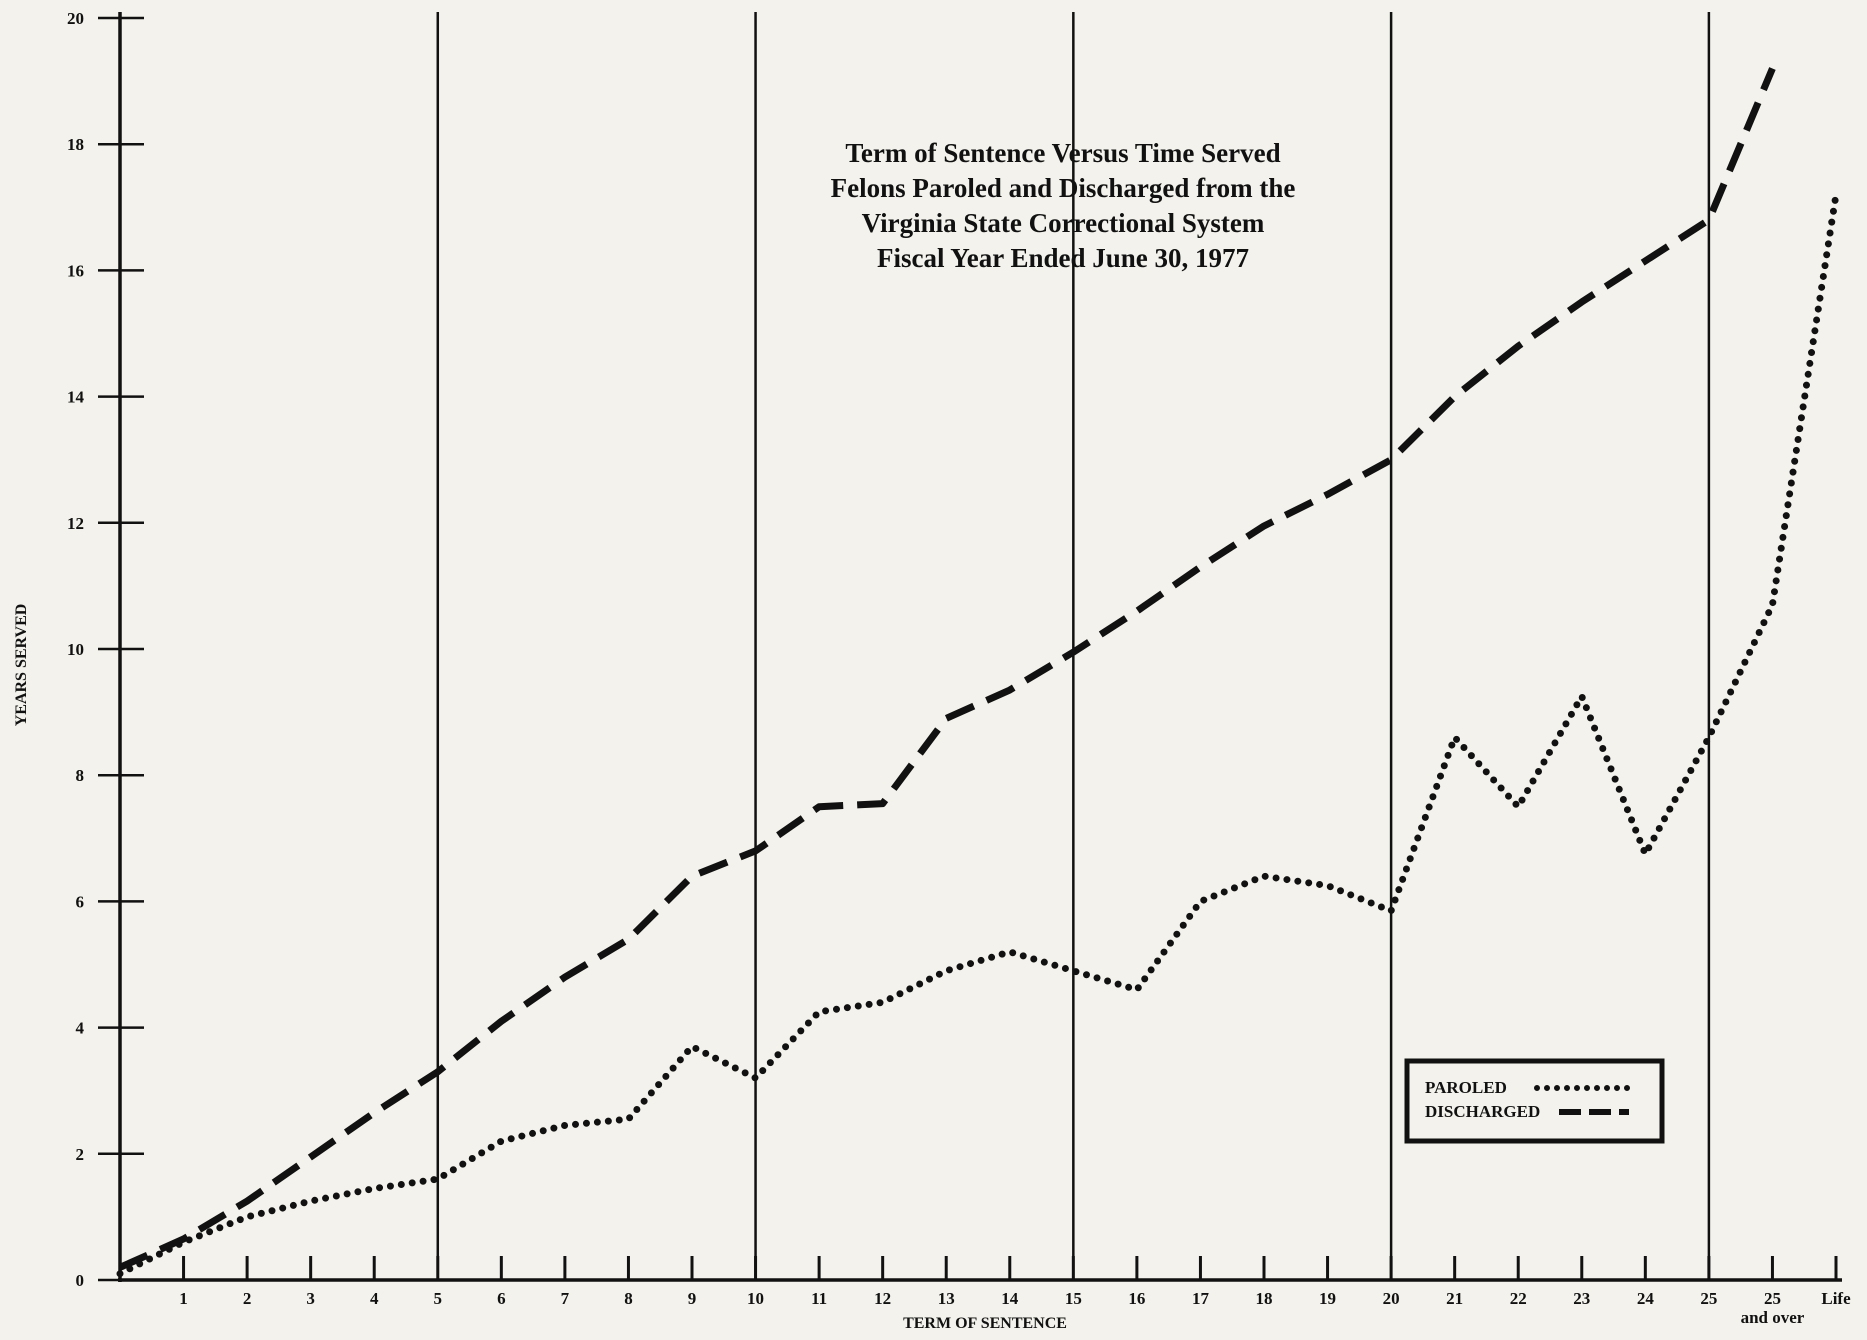 This screenshot has height=1340, width=1867. Describe the element at coordinates (1646, 1298) in the screenshot. I see `x-tick-label-24: 24` at that location.